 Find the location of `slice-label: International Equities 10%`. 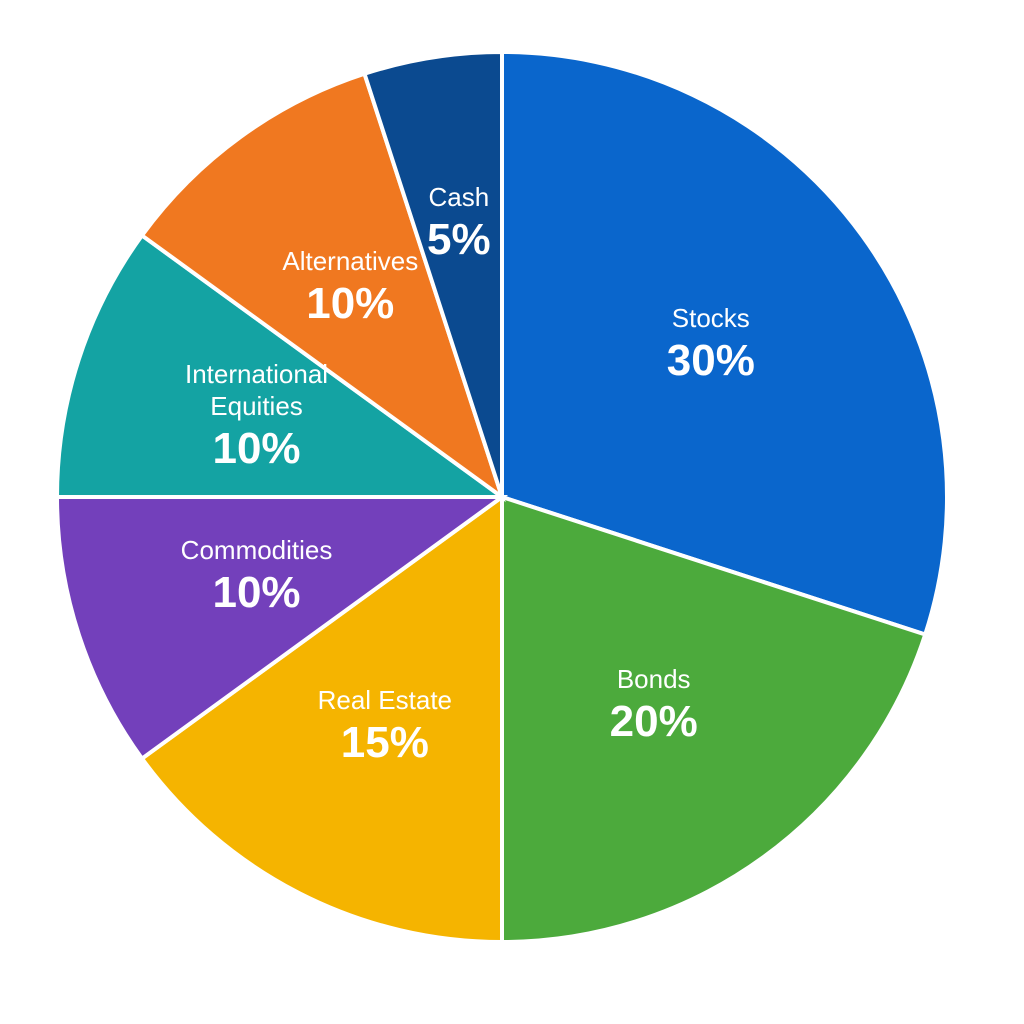

slice-label: International Equities 10% is located at coordinates (257, 417).